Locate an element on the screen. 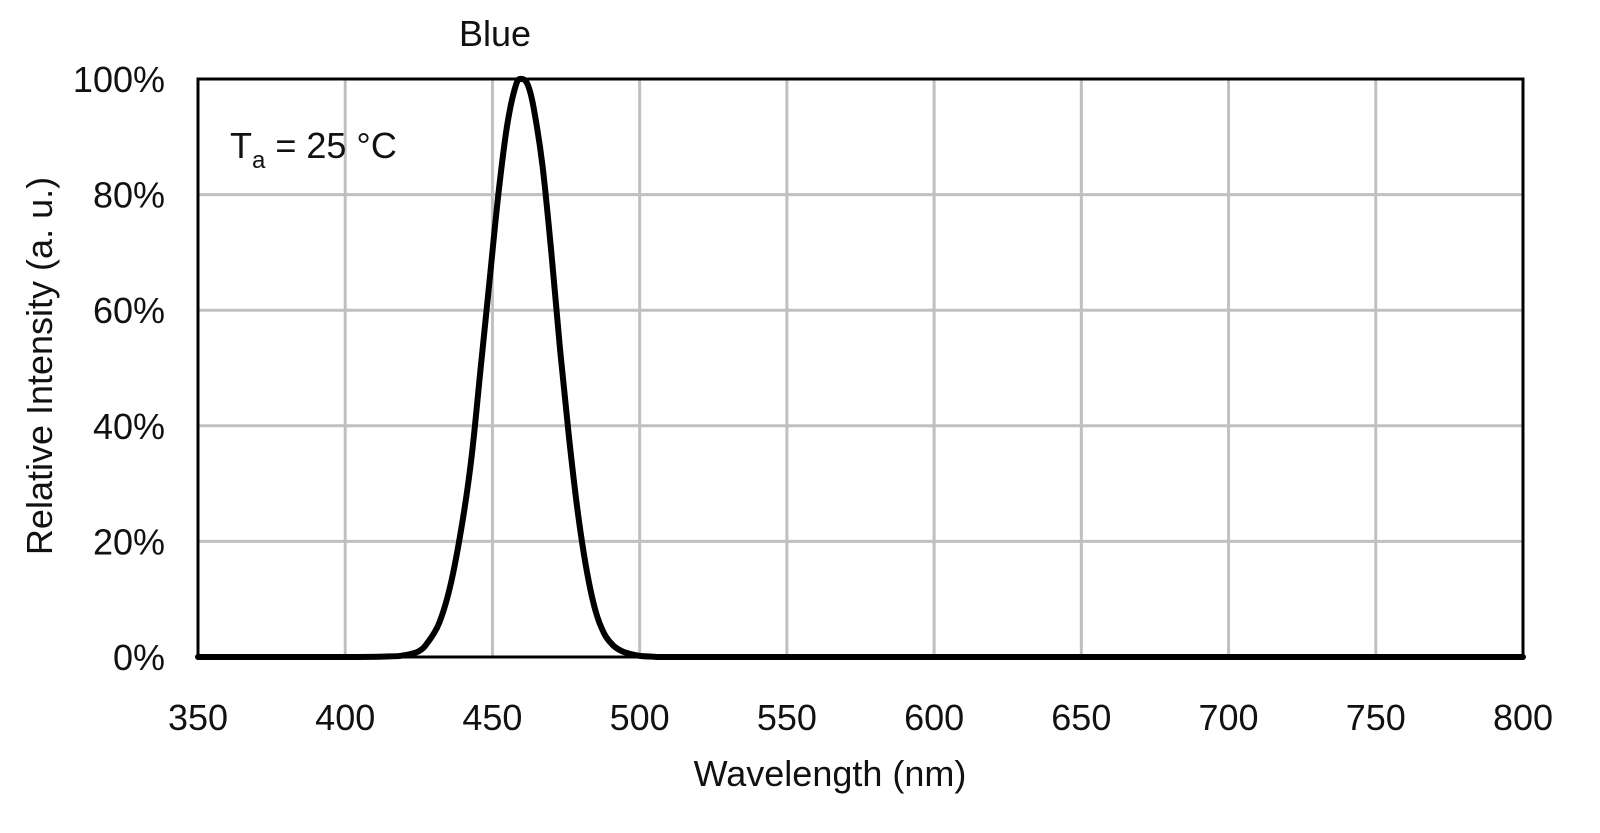  annotation-main: T is located at coordinates (241, 145).